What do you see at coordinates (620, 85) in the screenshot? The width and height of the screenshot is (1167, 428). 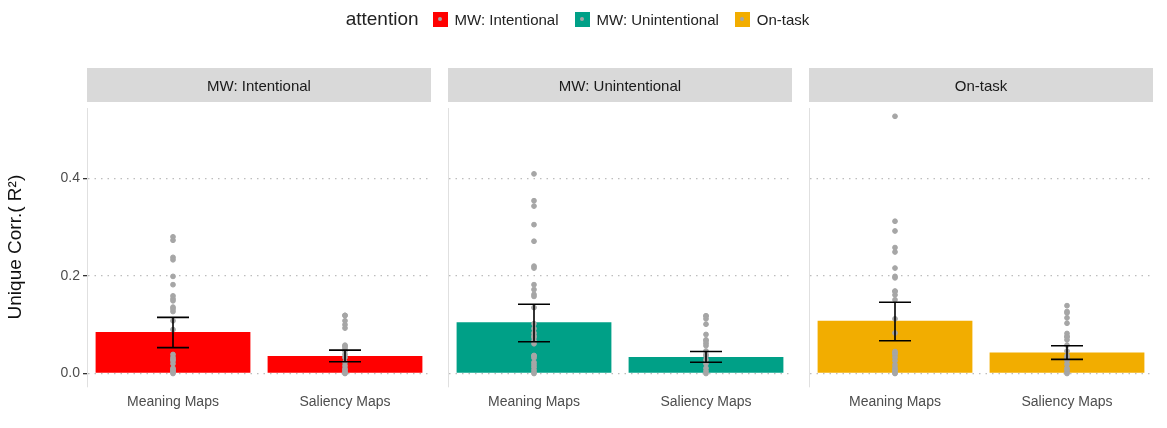 I see `chart-title: MW: Unintentional` at bounding box center [620, 85].